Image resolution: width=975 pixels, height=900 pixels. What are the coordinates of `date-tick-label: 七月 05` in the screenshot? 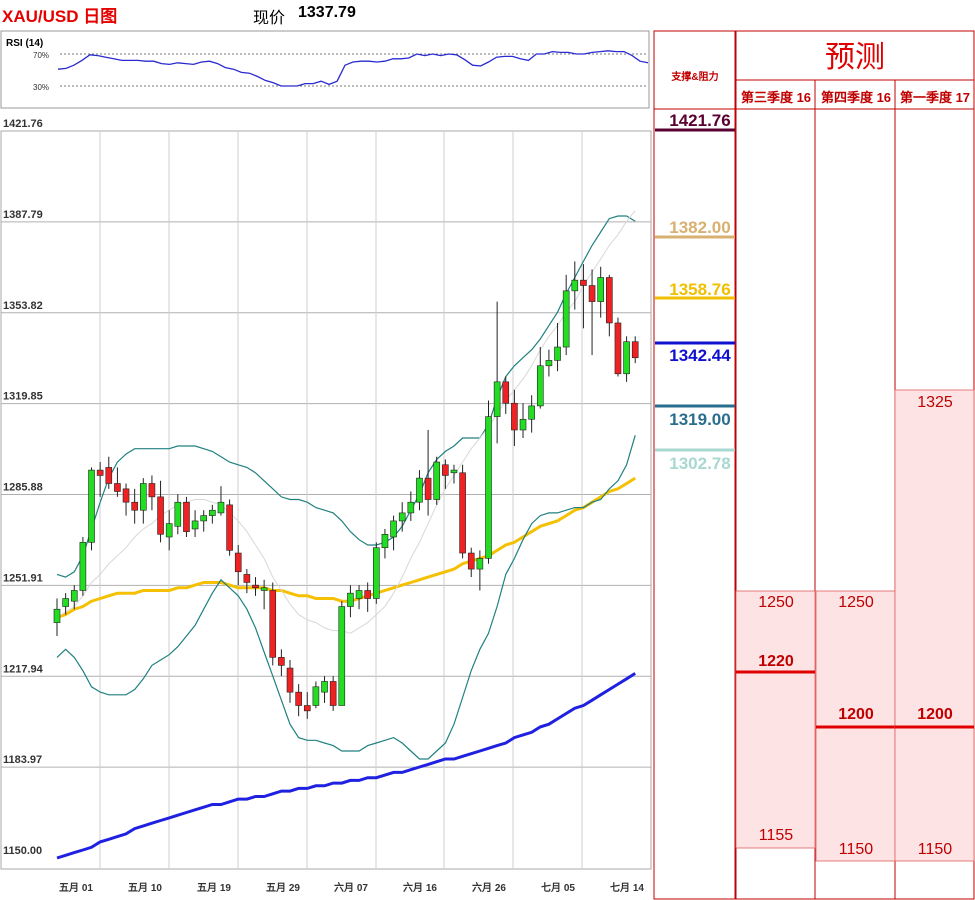 It's located at (558, 887).